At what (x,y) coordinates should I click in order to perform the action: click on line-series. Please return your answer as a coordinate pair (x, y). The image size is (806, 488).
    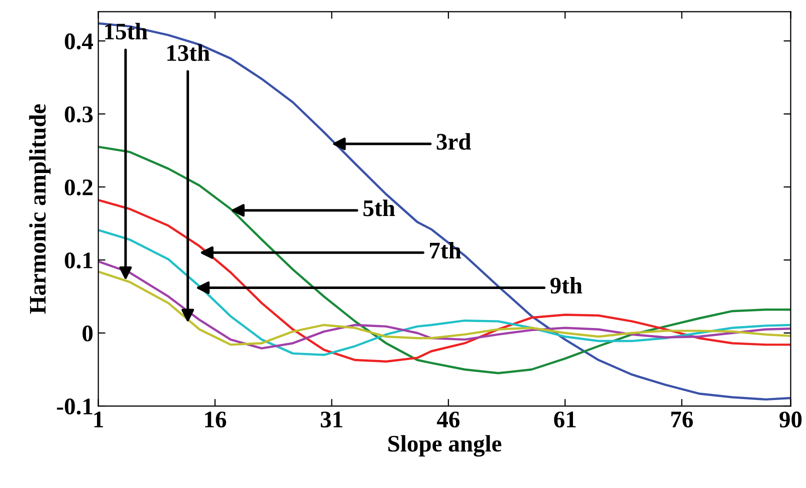
    Looking at the image, I should click on (444, 308).